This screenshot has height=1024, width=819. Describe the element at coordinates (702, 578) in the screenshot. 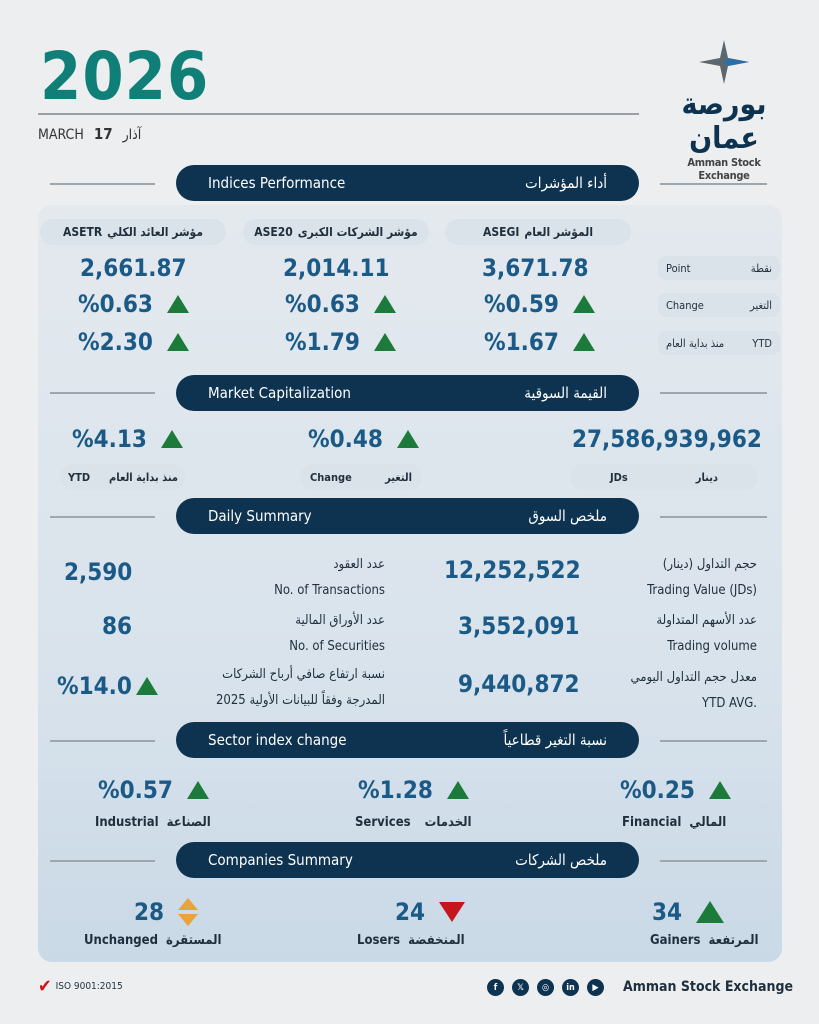

I see `trading-value-label: حجم التداول (دينار) Trading Value (JDs)` at that location.